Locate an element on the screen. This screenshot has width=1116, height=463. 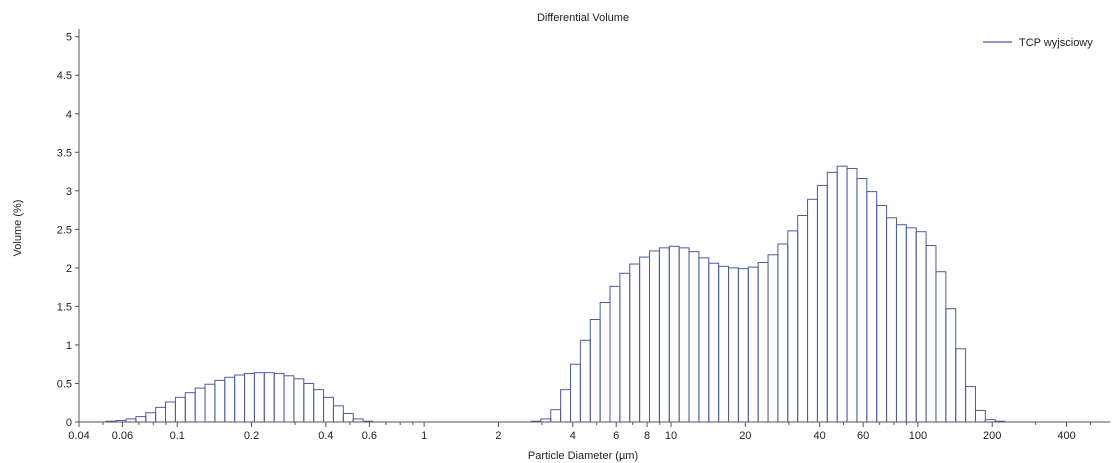
x-tick-label: 0.1 is located at coordinates (177, 436).